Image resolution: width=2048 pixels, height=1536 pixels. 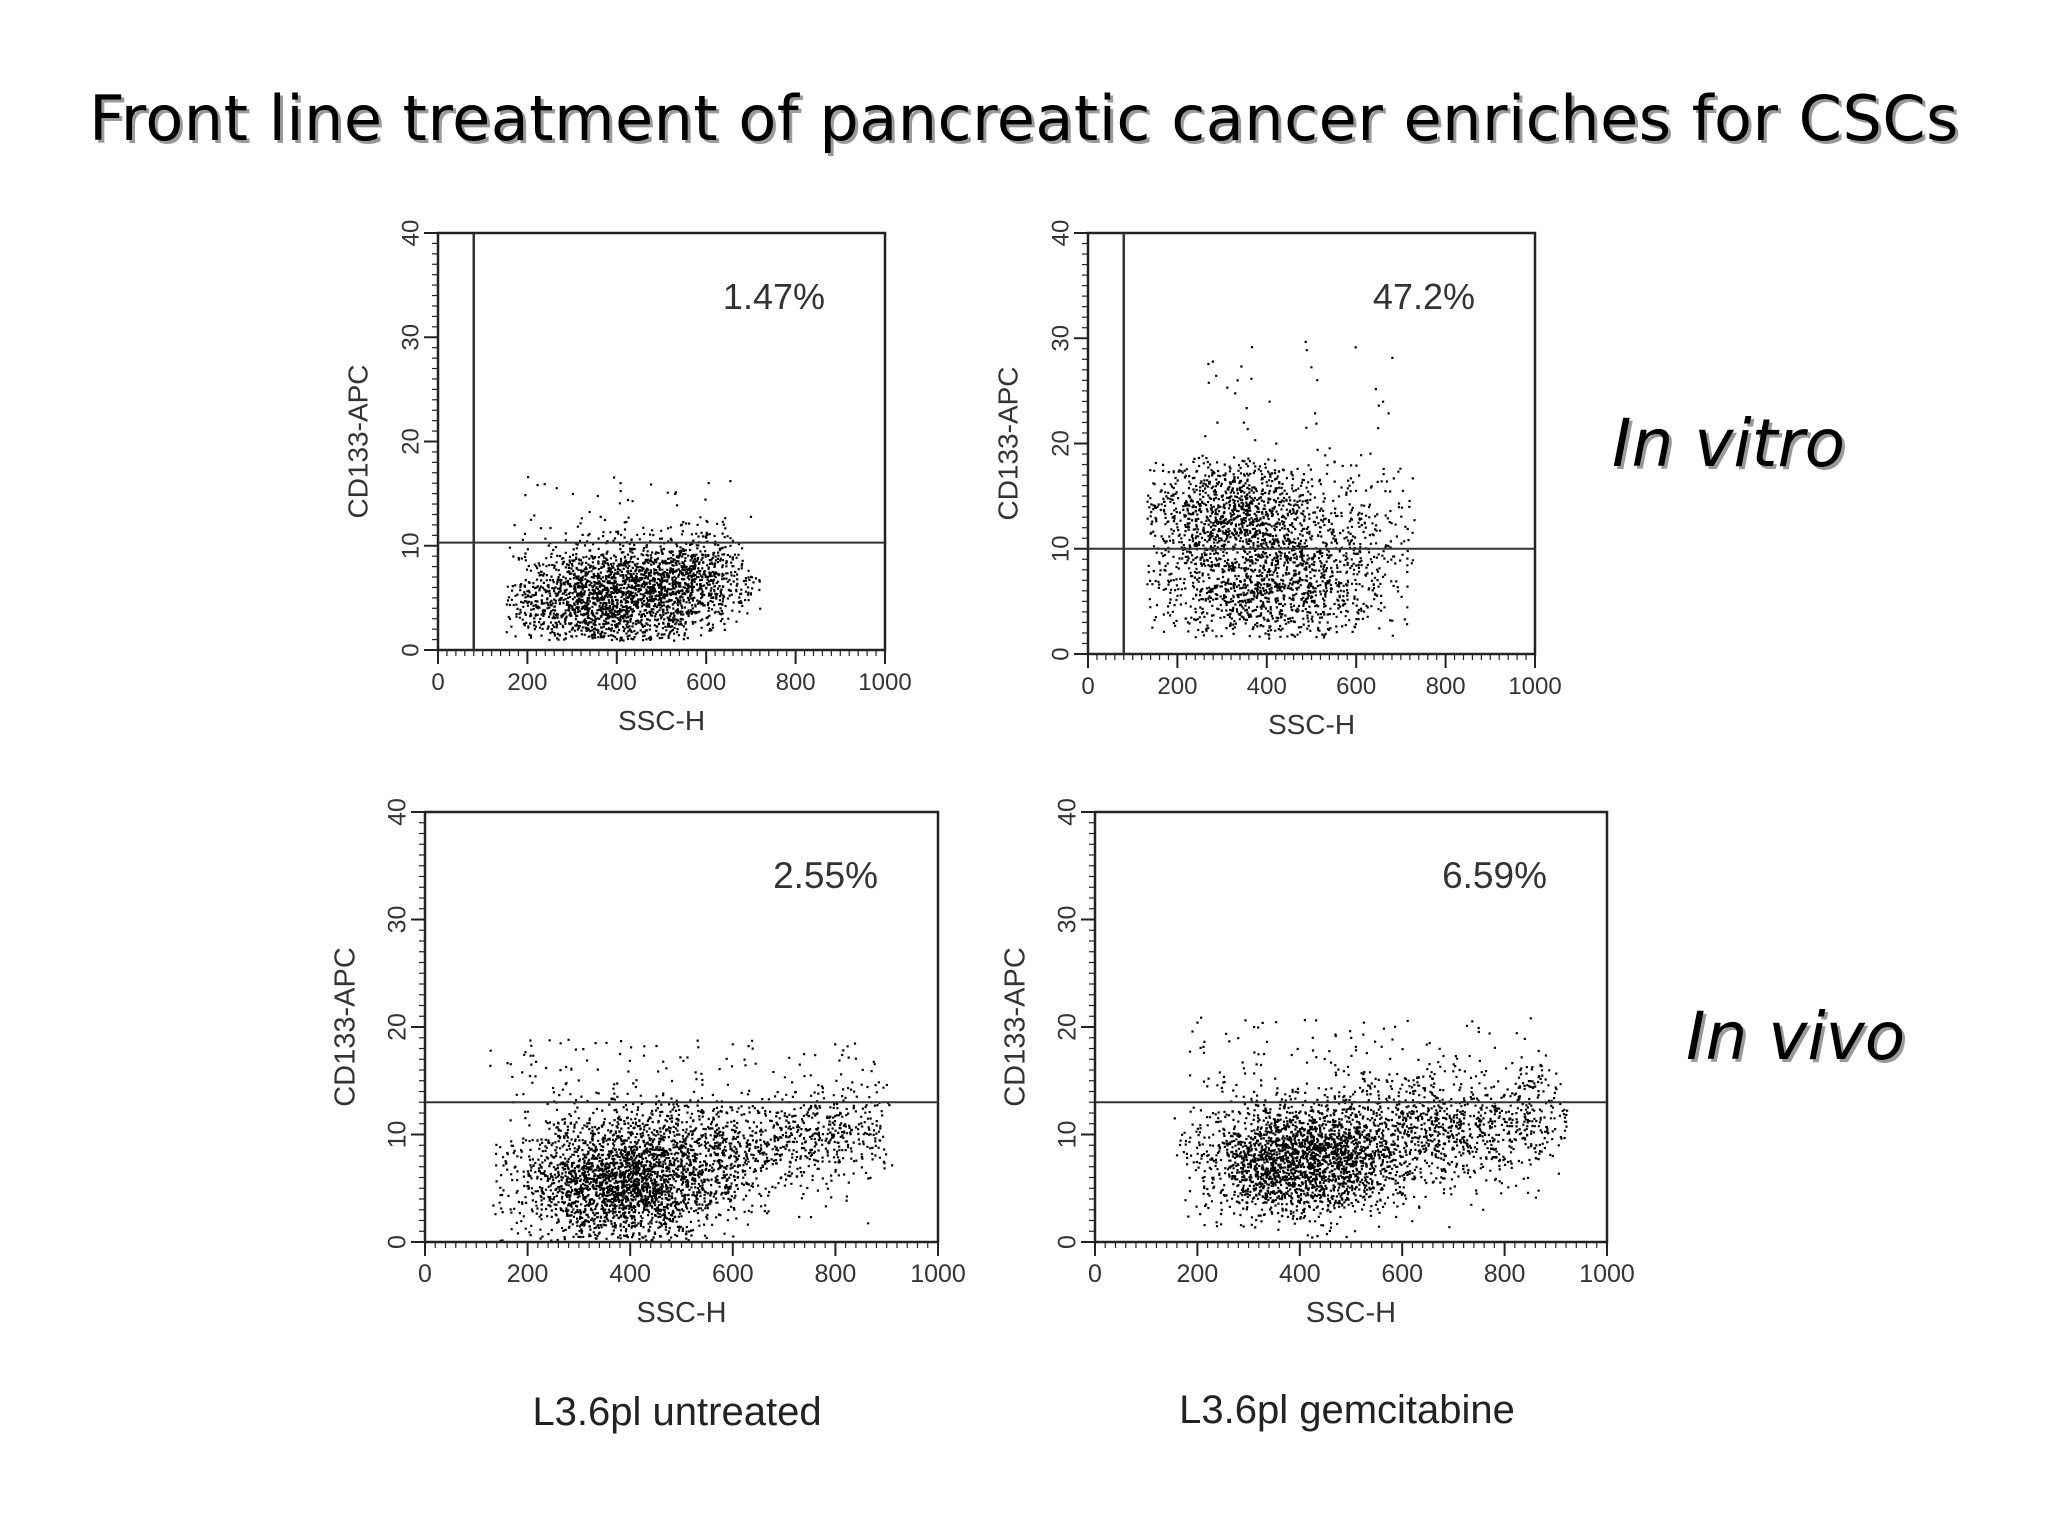 I want to click on gate-percentage: 6.59%, so click(x=1494, y=875).